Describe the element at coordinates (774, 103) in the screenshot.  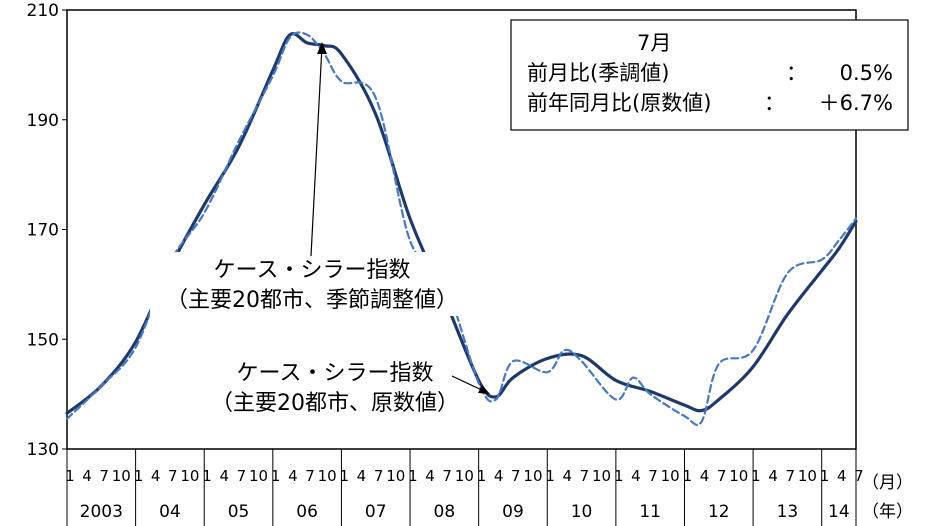
I see `info-box-row2-sep: ：` at that location.